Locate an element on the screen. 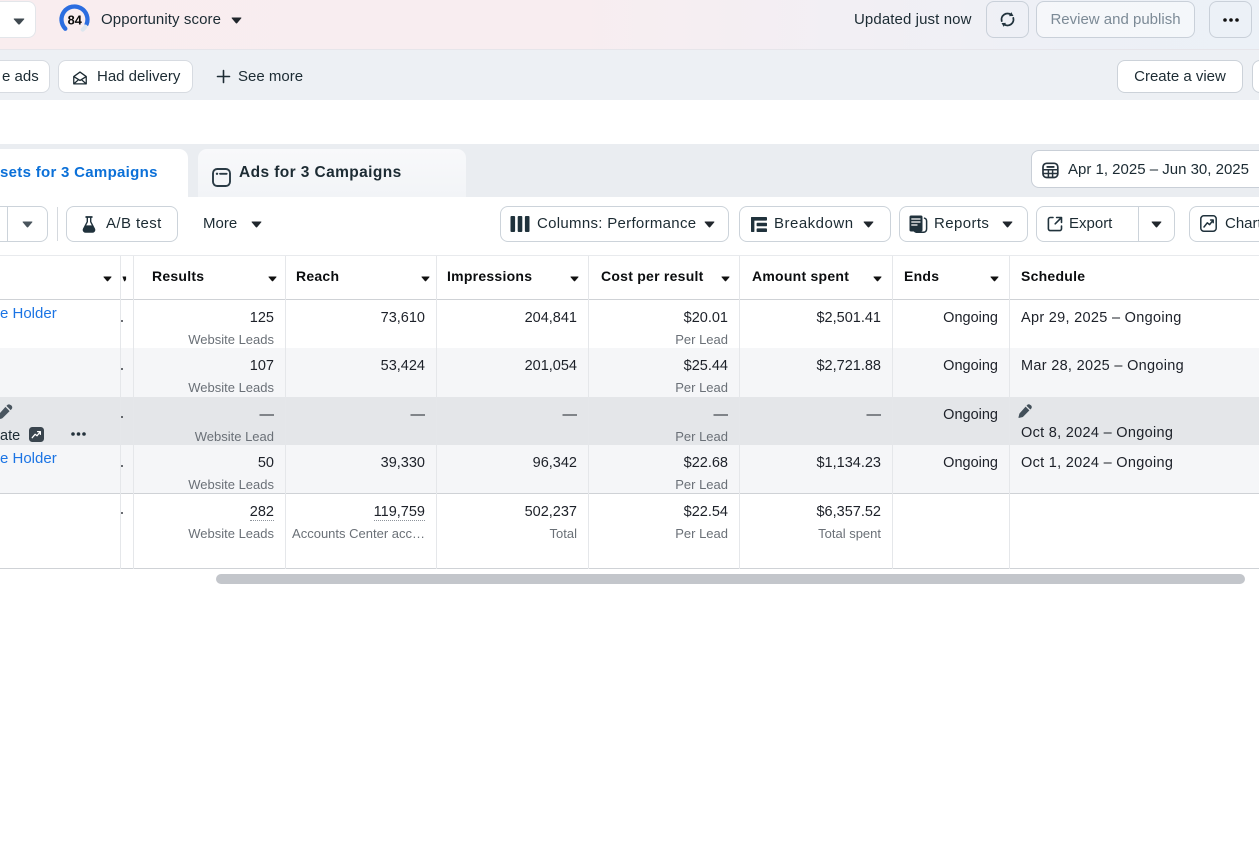 The height and width of the screenshot is (843, 1259). svg-text: 84 is located at coordinates (75, 19).